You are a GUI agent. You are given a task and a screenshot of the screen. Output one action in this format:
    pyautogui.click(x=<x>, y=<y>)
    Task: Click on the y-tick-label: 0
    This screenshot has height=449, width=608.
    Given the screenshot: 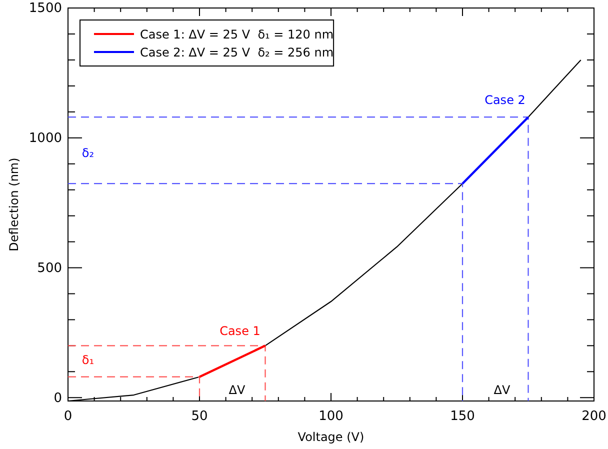 What is the action you would take?
    pyautogui.click(x=58, y=398)
    